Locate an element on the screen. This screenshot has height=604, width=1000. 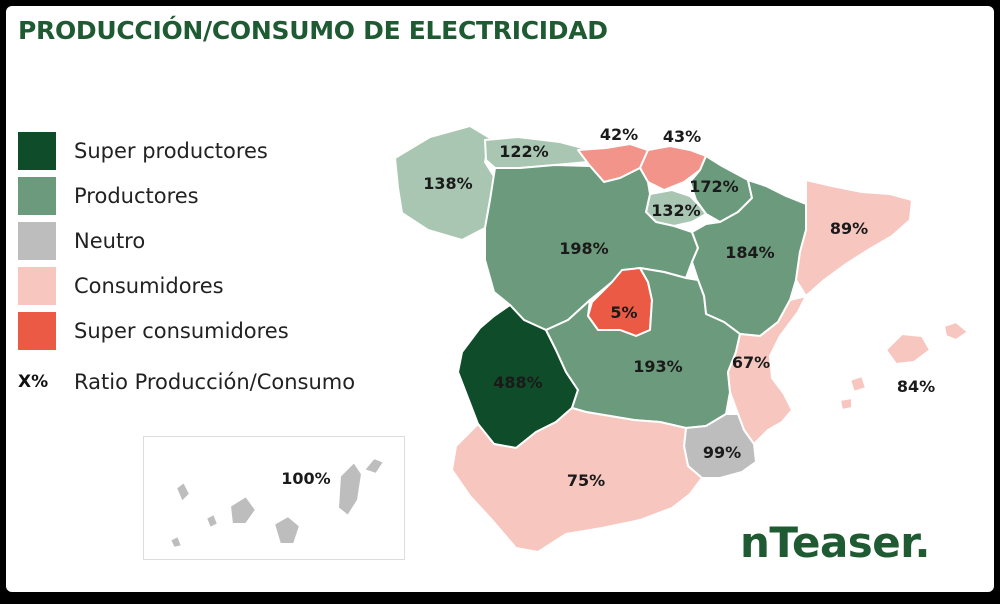
legend-item-productores: Productores is located at coordinates (153, 195).